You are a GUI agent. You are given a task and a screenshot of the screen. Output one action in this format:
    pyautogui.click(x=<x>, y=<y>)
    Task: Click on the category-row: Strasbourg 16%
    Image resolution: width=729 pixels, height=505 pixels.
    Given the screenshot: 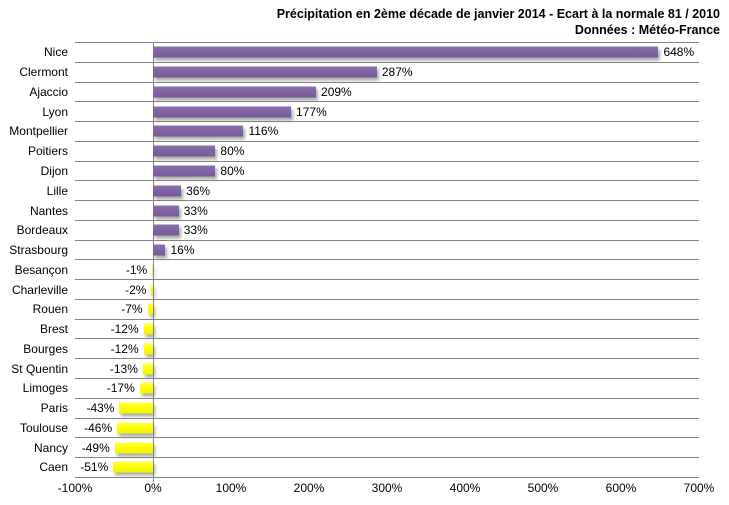 What is the action you would take?
    pyautogui.click(x=354, y=251)
    